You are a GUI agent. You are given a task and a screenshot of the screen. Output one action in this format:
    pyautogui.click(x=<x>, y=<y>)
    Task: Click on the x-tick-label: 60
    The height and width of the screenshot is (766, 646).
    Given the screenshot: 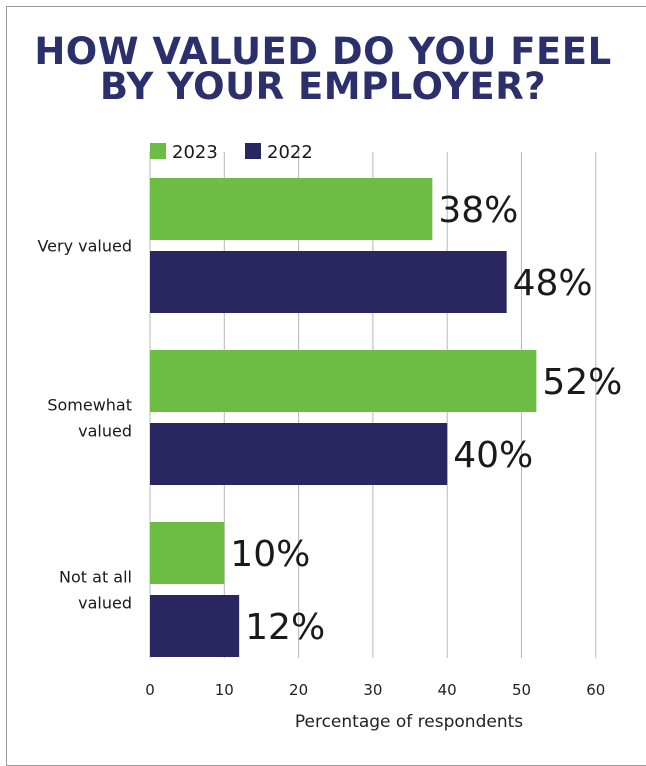 What is the action you would take?
    pyautogui.click(x=595, y=690)
    